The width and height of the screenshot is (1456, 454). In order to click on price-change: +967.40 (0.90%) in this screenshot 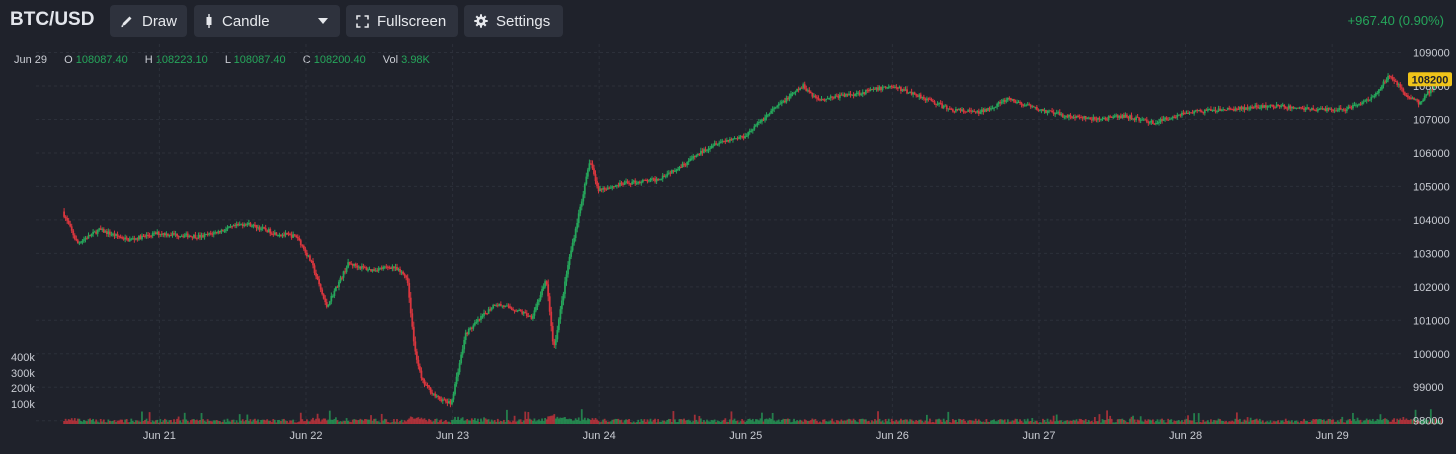, I will do `click(1395, 20)`.